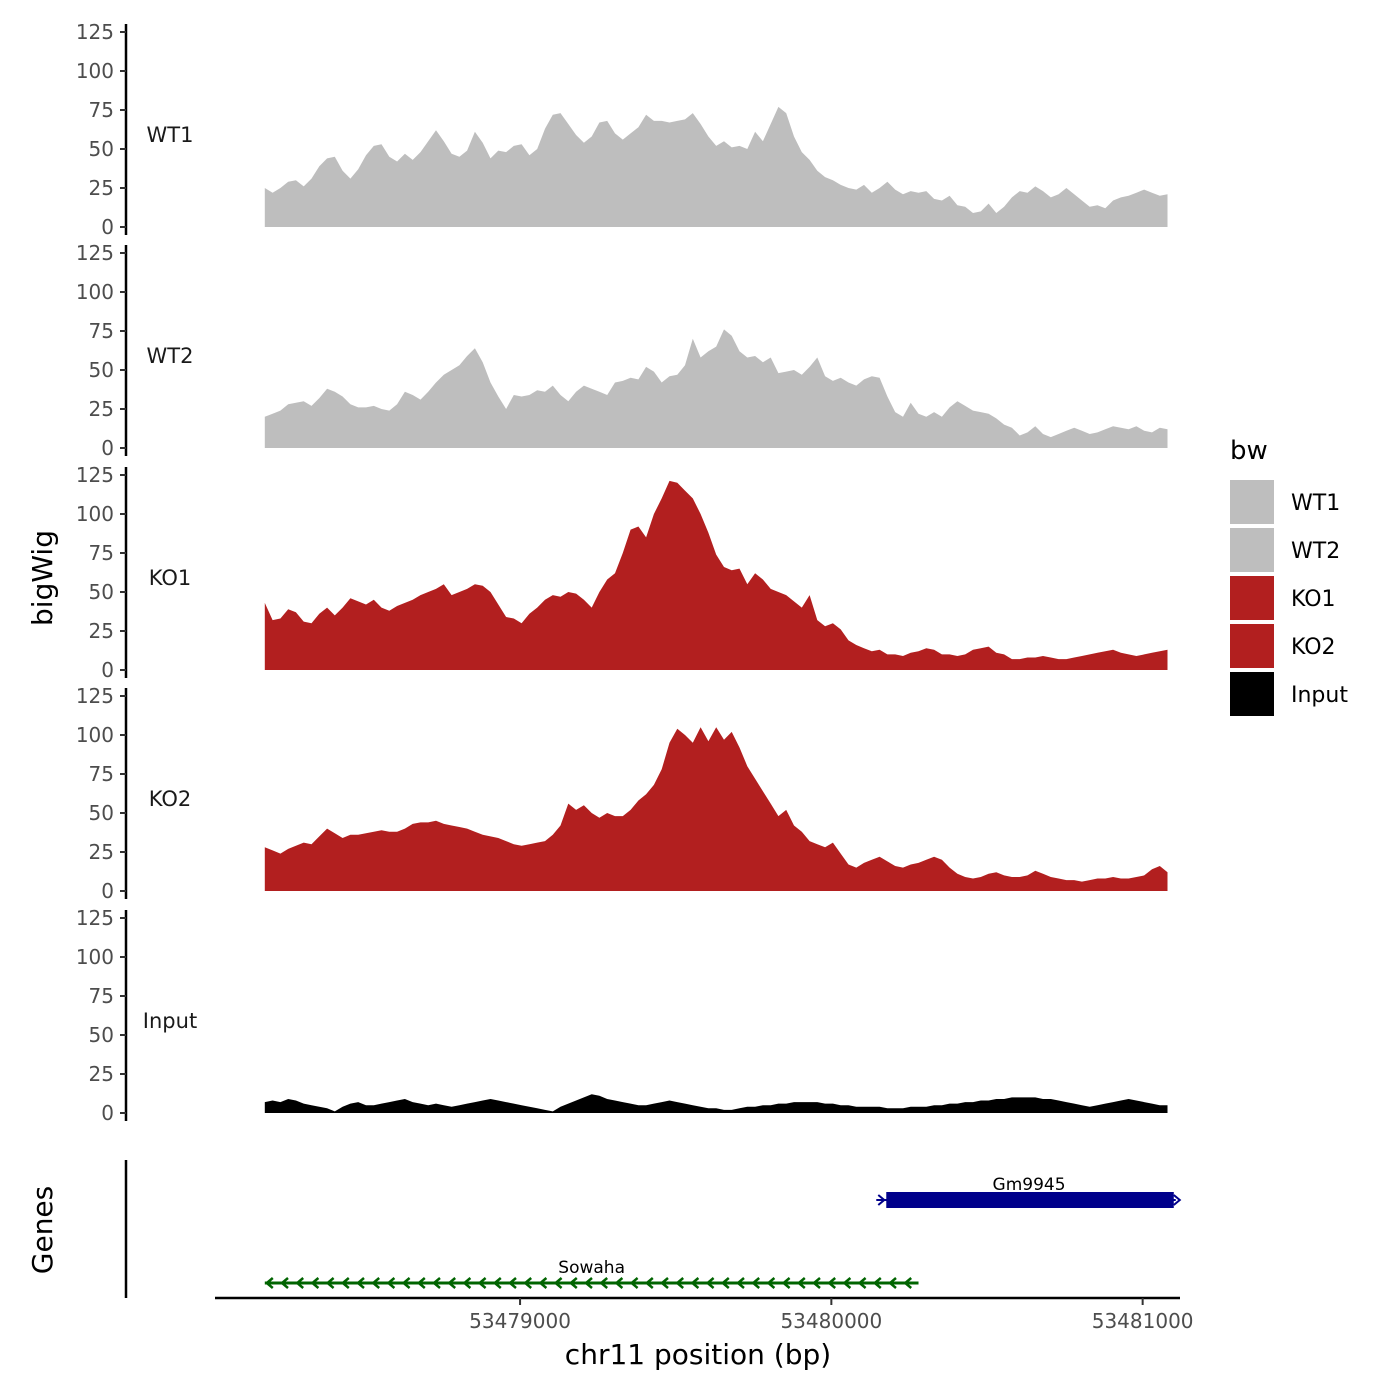  Describe the element at coordinates (170, 578) in the screenshot. I see `track-label: KO1` at that location.